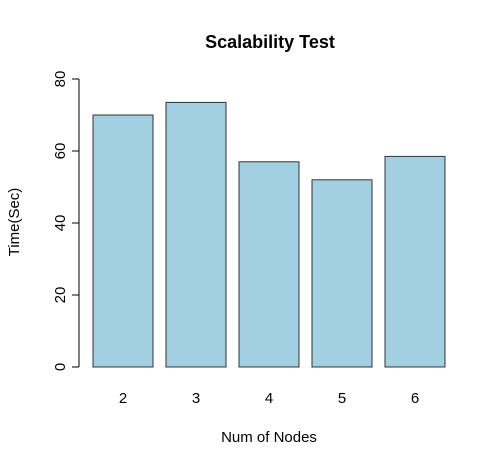 This screenshot has height=465, width=500. I want to click on y-tick-label: 60, so click(60, 151).